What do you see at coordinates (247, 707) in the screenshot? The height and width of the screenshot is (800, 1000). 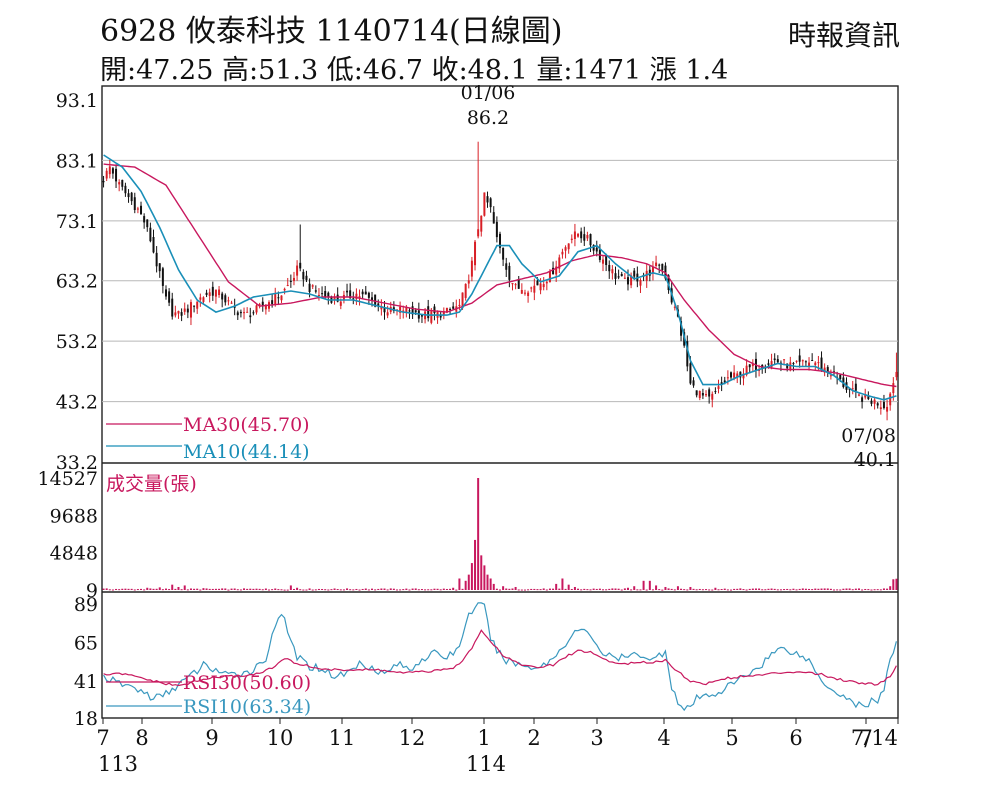 I see `rsi10-legend-label: RSI10(63.34)` at bounding box center [247, 707].